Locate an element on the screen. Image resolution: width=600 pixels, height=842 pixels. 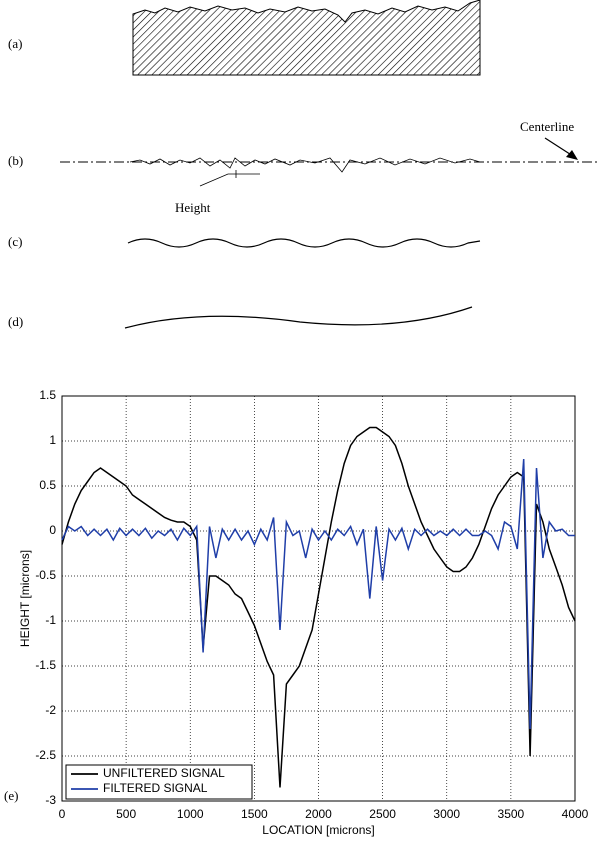
y-tick-label: 1 is located at coordinates (52, 440).